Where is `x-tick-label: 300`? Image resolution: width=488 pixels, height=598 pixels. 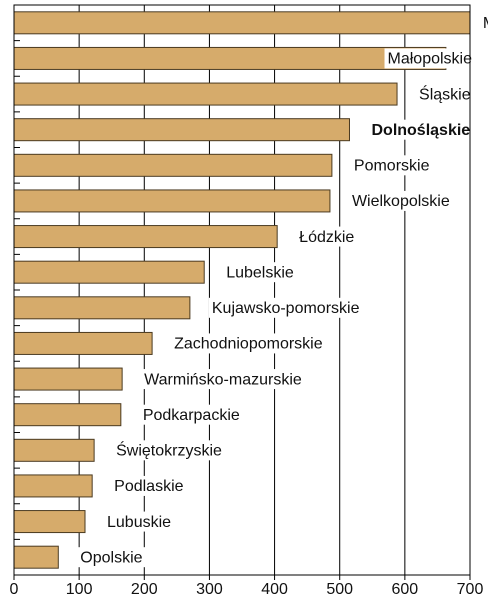 x-tick-label: 300 is located at coordinates (209, 589).